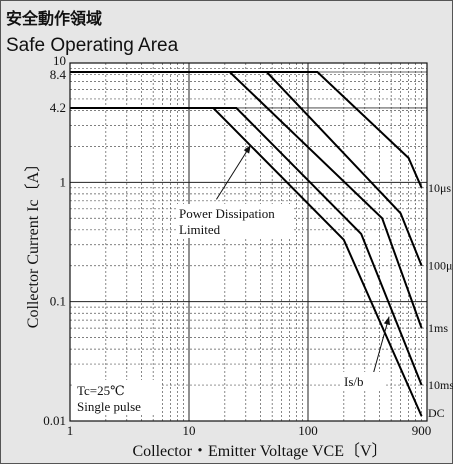 This screenshot has height=464, width=453. What do you see at coordinates (308, 430) in the screenshot?
I see `x-tick-label: 100` at bounding box center [308, 430].